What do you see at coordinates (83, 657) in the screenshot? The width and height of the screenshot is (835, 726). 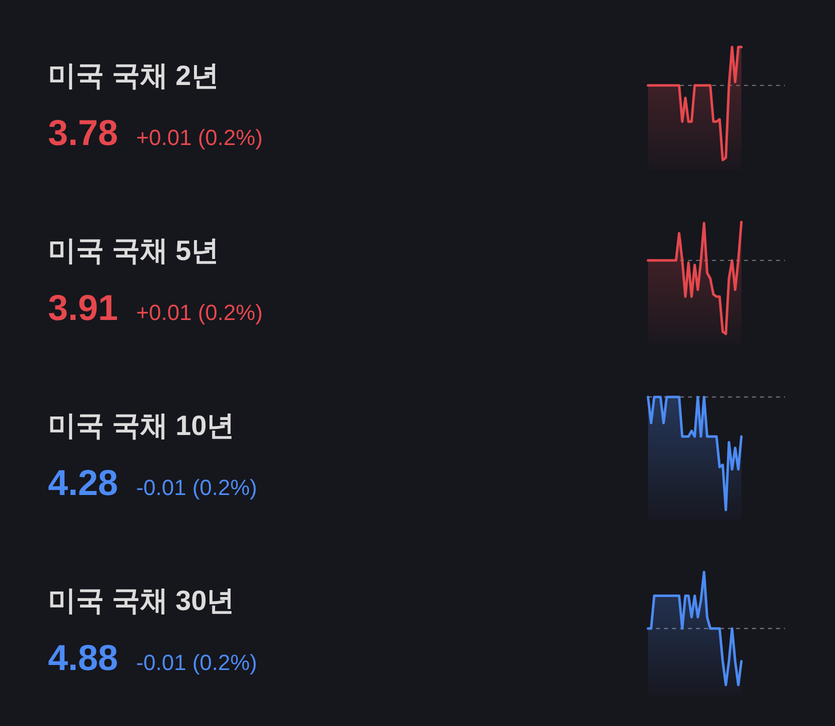 I see `text: 4.88` at bounding box center [83, 657].